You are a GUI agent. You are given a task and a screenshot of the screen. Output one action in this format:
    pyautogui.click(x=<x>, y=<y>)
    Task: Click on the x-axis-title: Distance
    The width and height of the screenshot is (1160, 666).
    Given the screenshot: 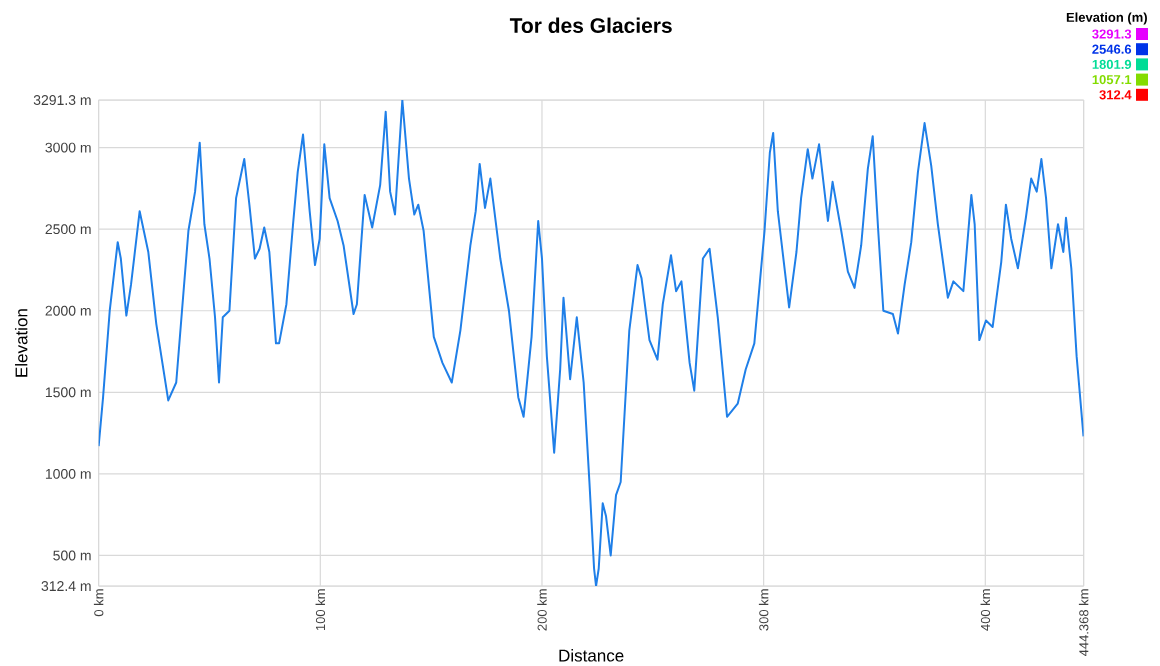 What is the action you would take?
    pyautogui.click(x=591, y=655)
    